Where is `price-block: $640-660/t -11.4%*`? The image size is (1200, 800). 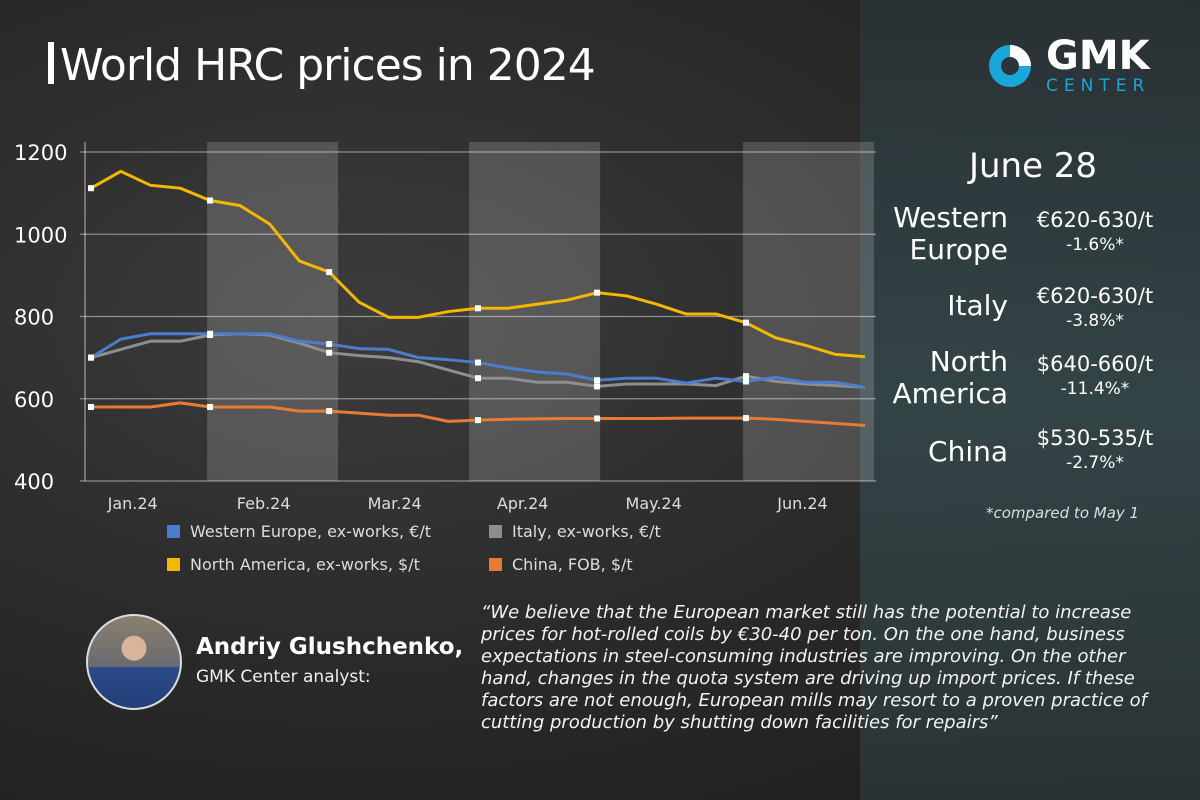 price-block: $640-660/t -11.4%* is located at coordinates (1095, 377).